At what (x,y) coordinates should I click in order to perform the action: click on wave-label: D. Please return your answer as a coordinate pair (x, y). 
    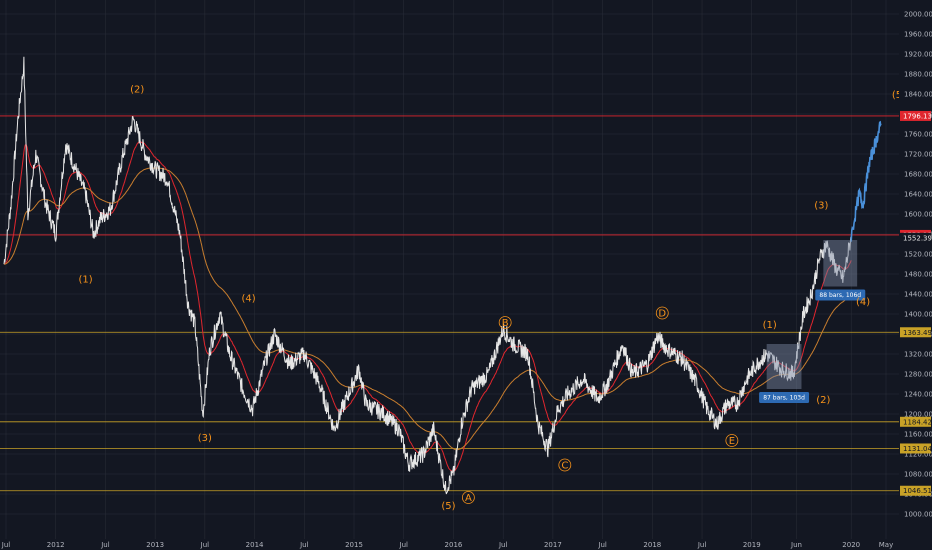
    Looking at the image, I should click on (662, 314).